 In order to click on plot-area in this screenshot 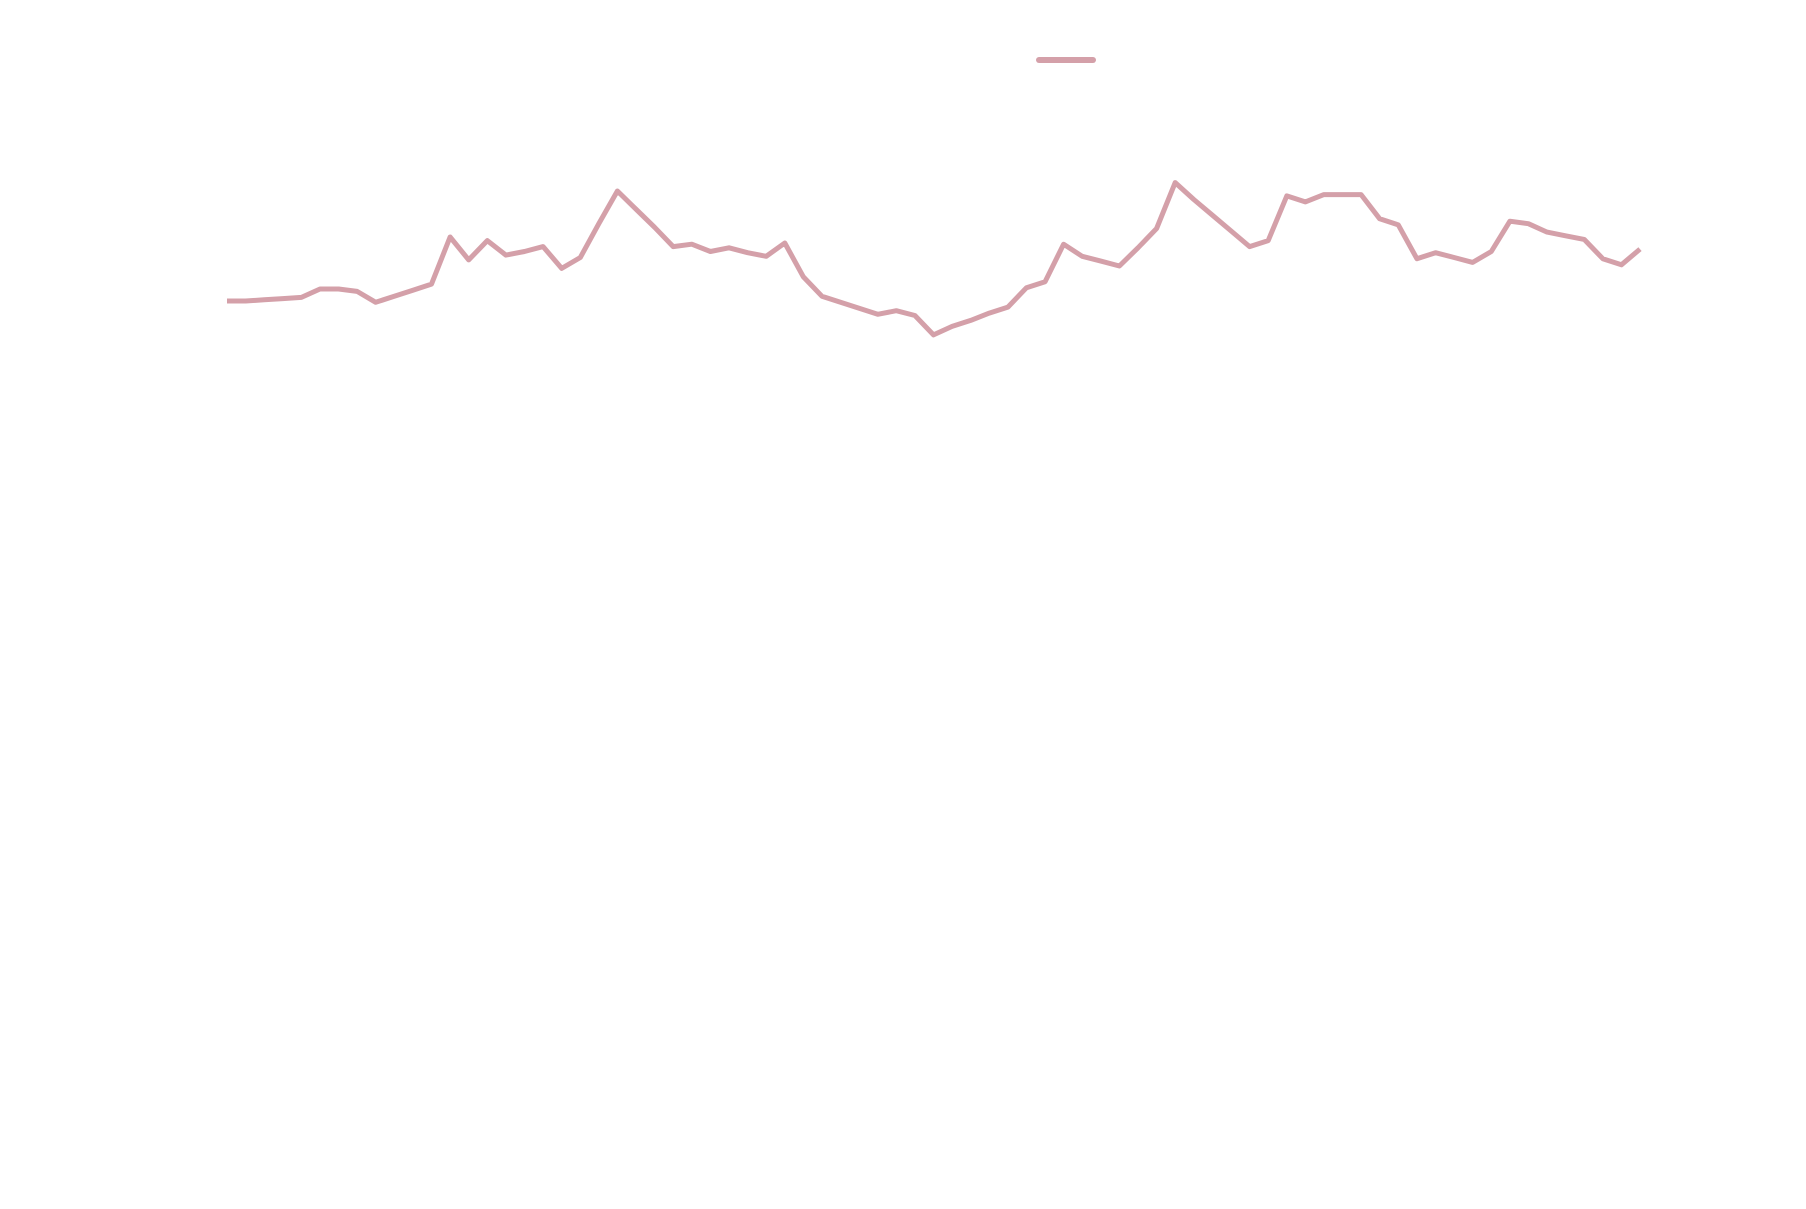, I will do `click(933, 259)`.